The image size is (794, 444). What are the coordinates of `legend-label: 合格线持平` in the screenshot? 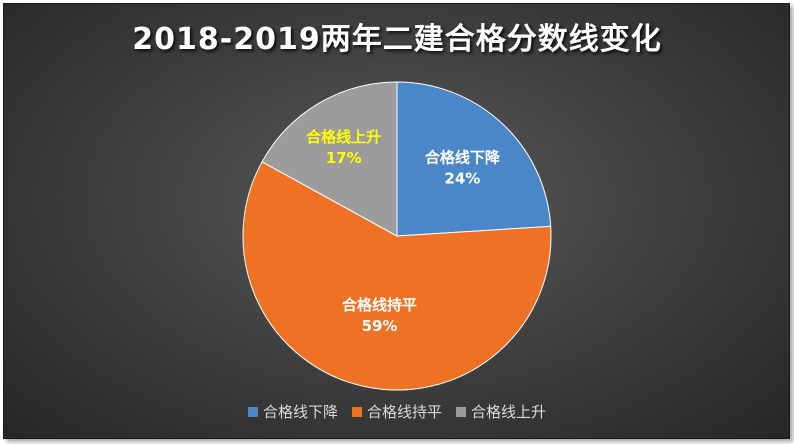 It's located at (404, 412).